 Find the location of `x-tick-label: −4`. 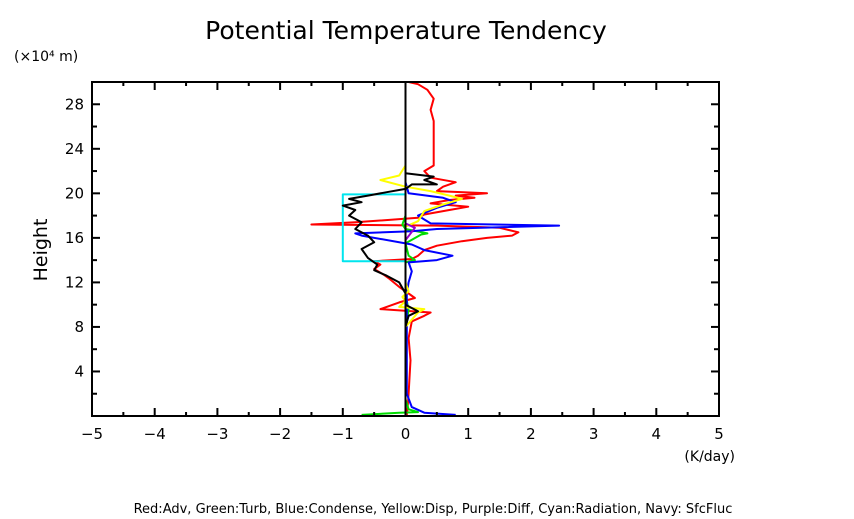

x-tick-label: −4 is located at coordinates (155, 434).